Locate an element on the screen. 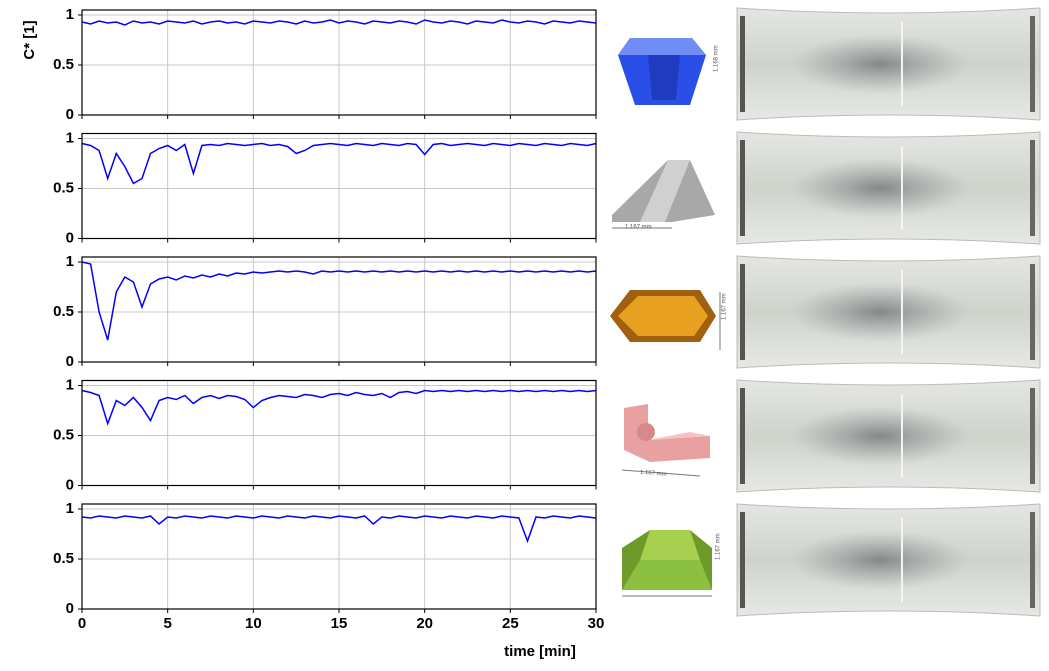 This screenshot has width=1049, height=671. shape-green is located at coordinates (667, 563).